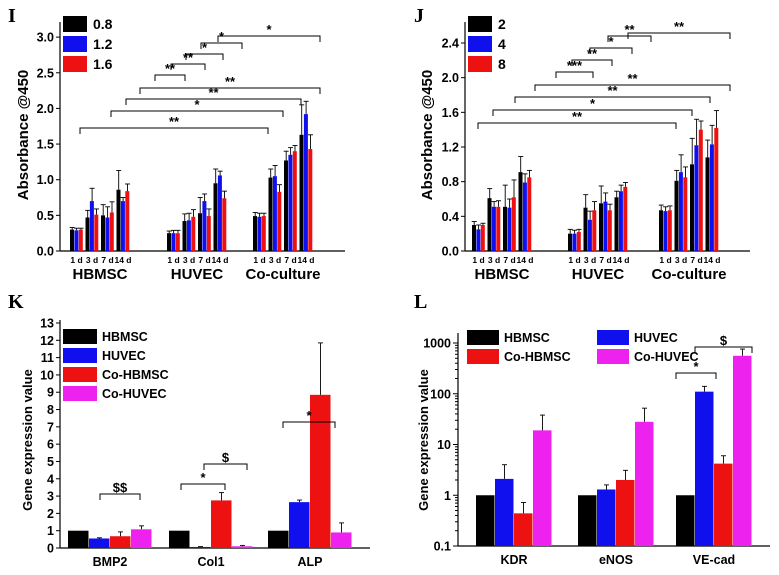  I want to click on y-tick-label: 1, so click(447, 496).